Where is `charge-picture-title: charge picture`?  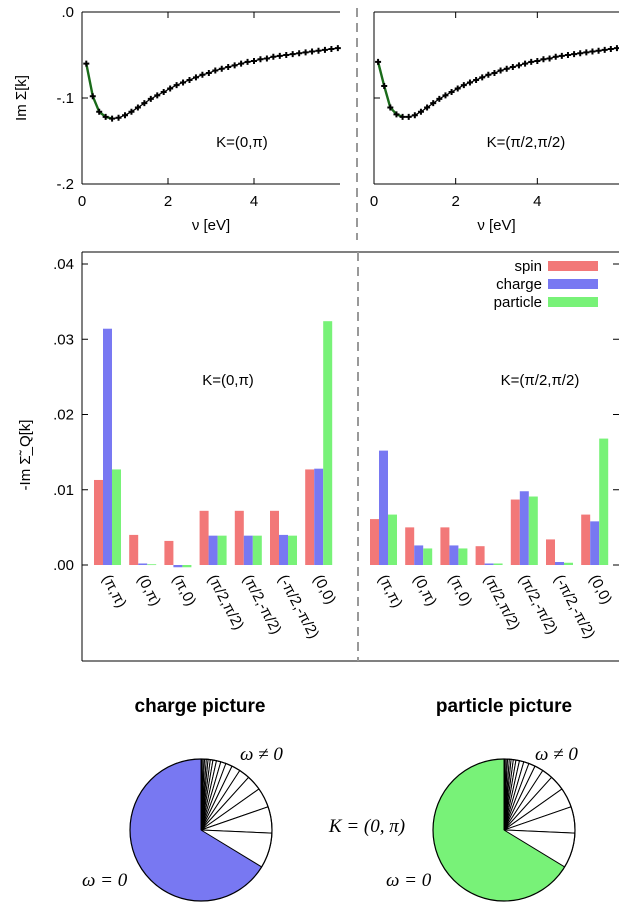 charge-picture-title: charge picture is located at coordinates (200, 706).